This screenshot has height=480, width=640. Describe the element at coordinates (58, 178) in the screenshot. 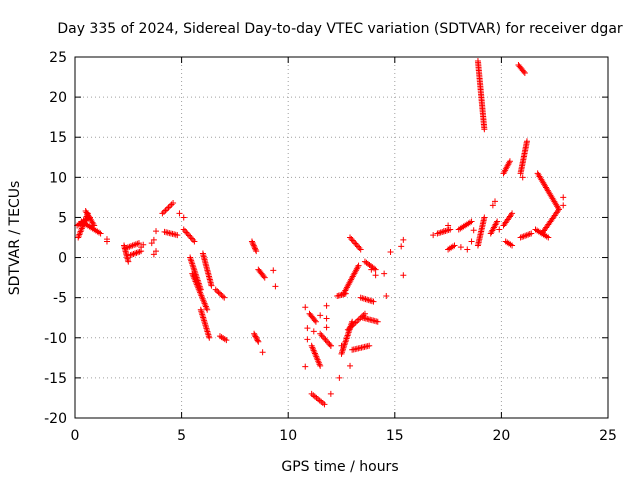

I see `y-tick-label: 10` at that location.